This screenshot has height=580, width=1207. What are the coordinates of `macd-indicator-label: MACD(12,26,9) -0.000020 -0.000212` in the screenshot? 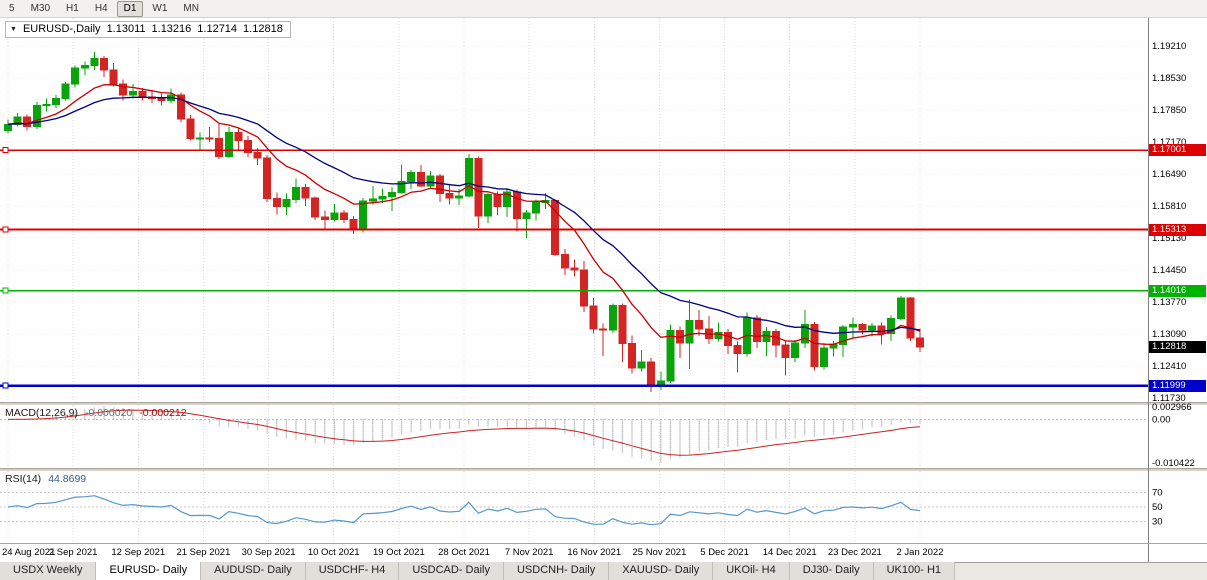 It's located at (96, 413).